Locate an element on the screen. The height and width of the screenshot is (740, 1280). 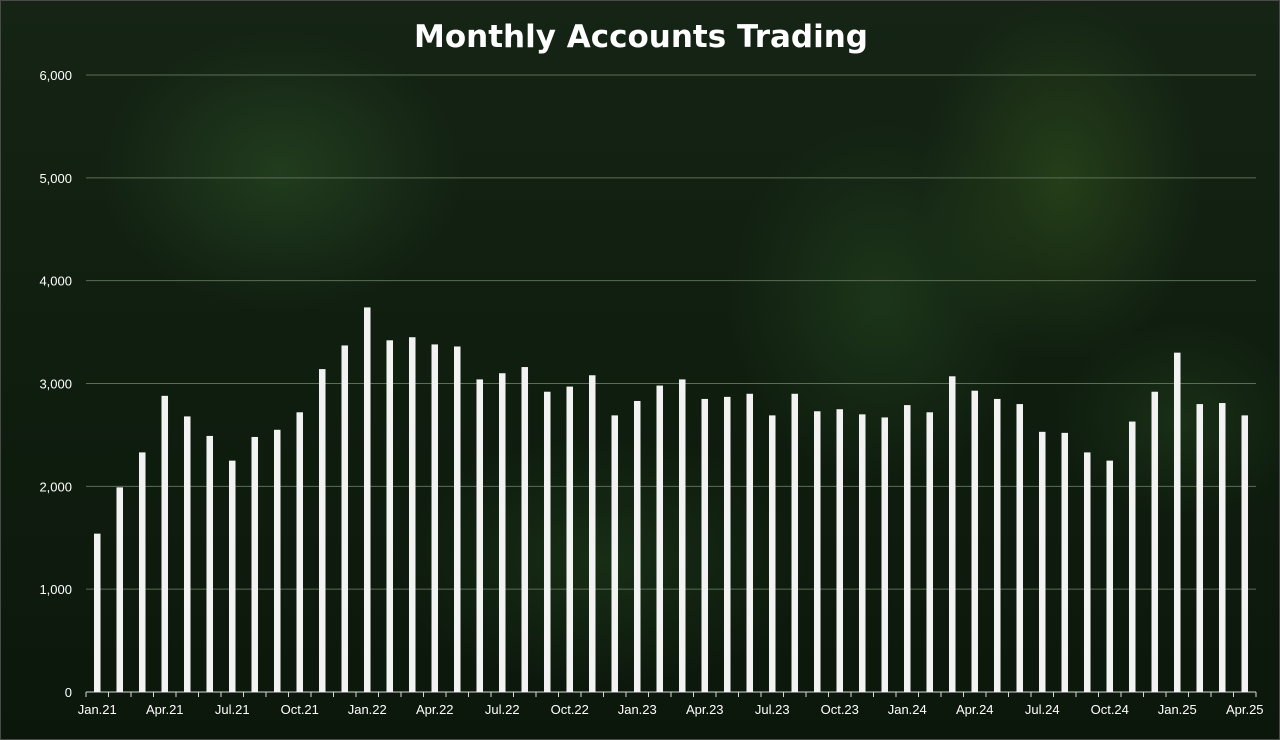
y-tick-label: 3,000 is located at coordinates (55, 384).